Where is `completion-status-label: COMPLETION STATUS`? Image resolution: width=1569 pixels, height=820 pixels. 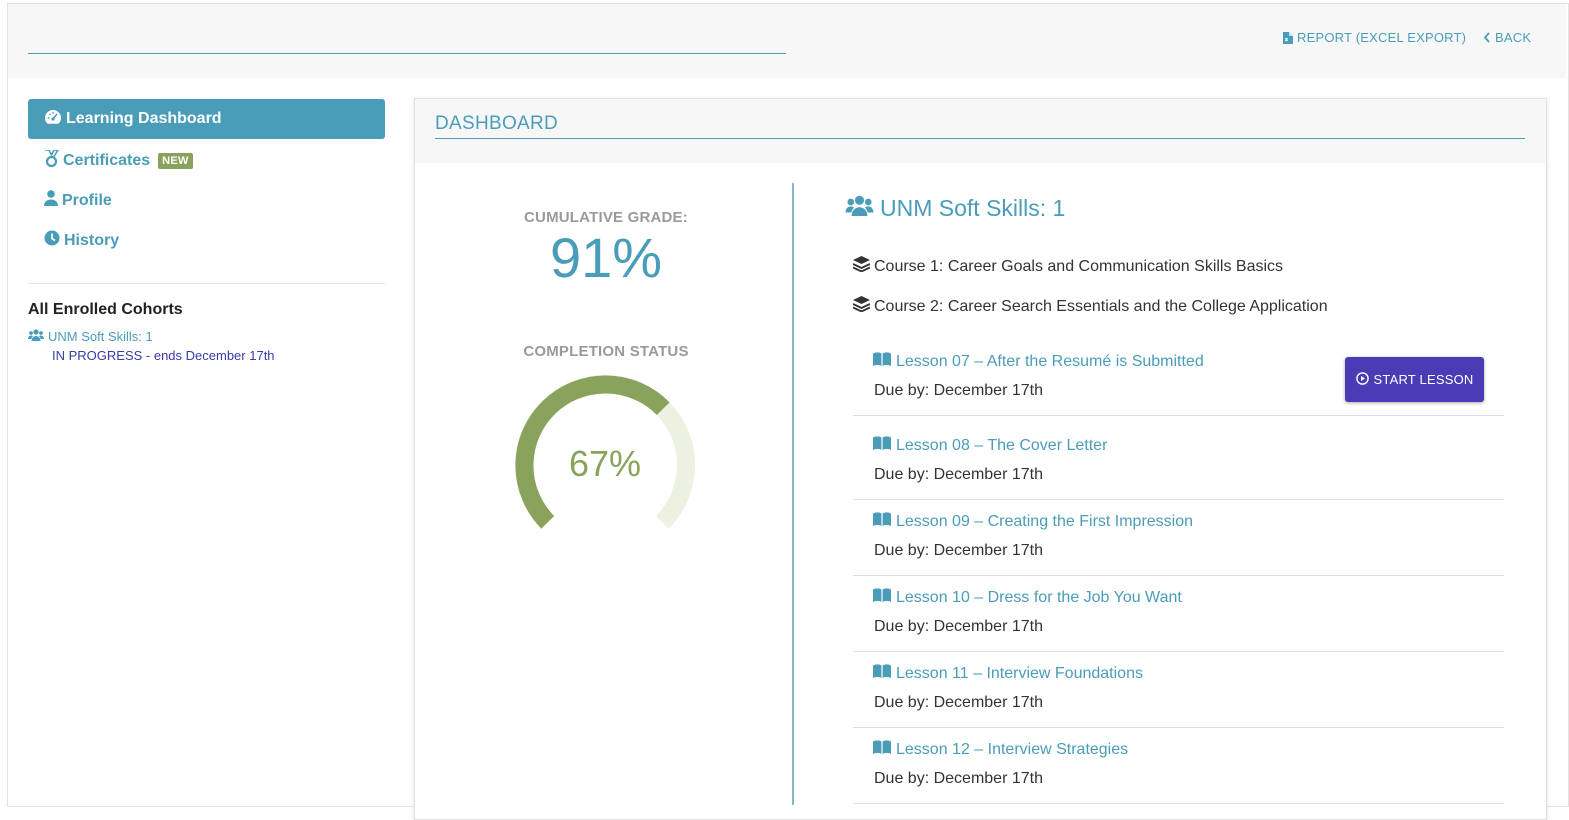
completion-status-label: COMPLETION STATUS is located at coordinates (606, 351).